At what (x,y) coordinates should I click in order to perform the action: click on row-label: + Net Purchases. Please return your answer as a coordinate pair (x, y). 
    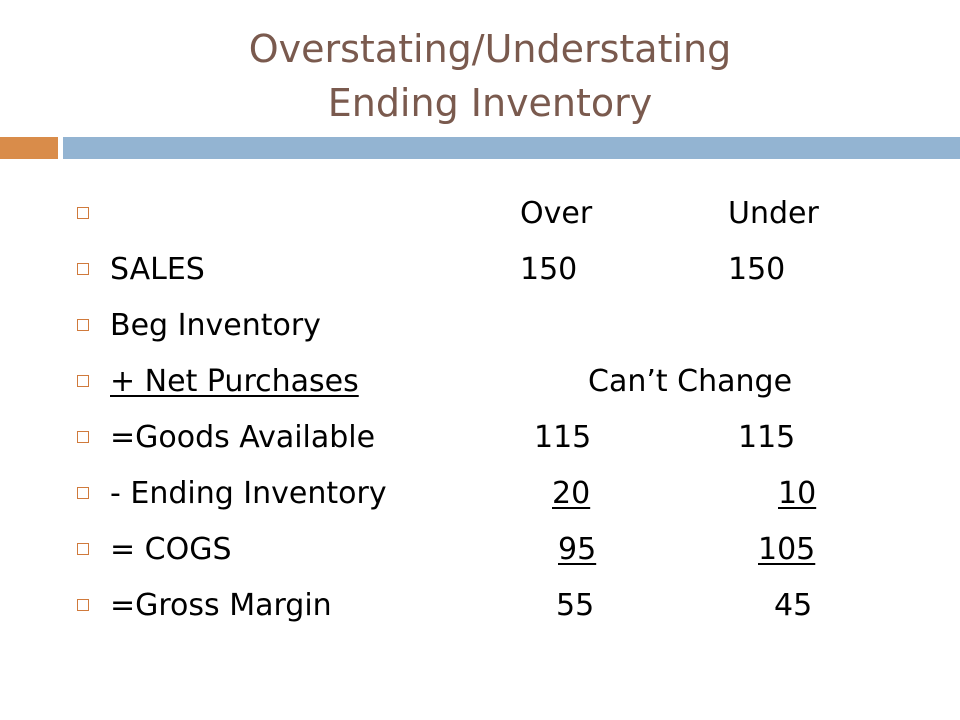
    Looking at the image, I should click on (234, 381).